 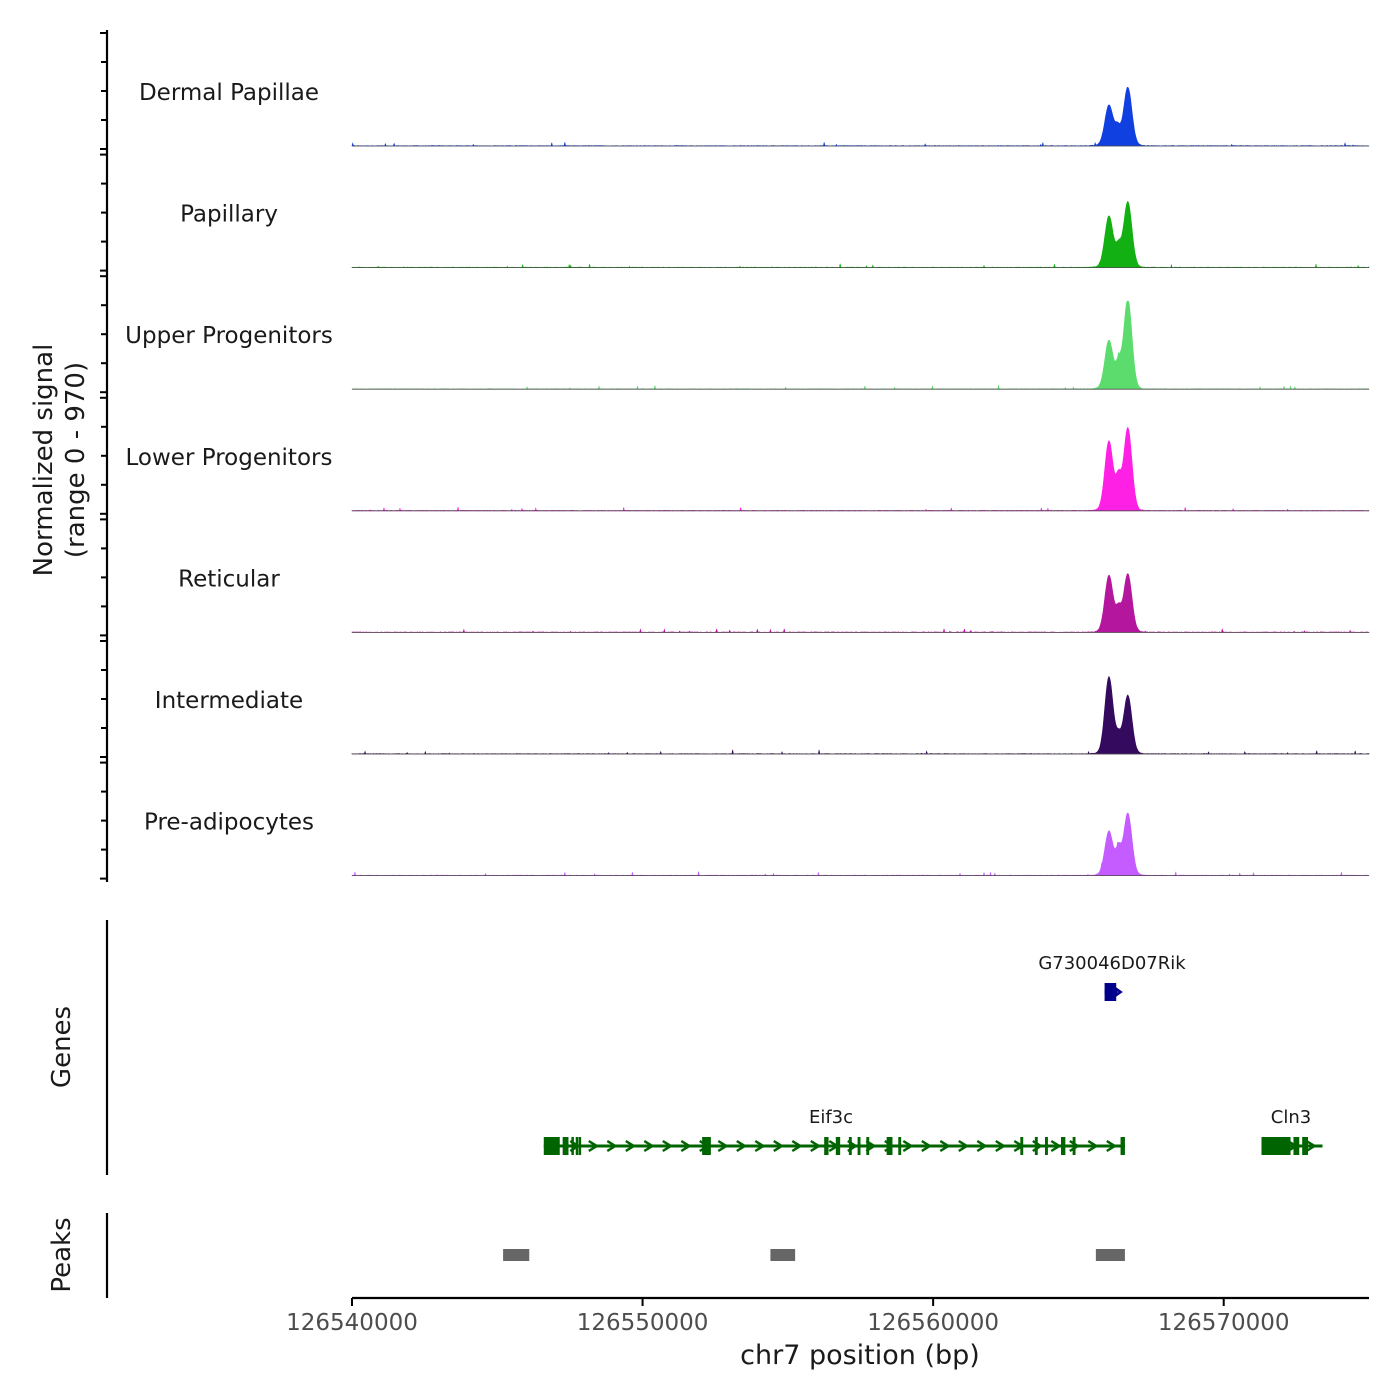 What do you see at coordinates (831, 1117) in the screenshot?
I see `gene-label: Eif3c` at bounding box center [831, 1117].